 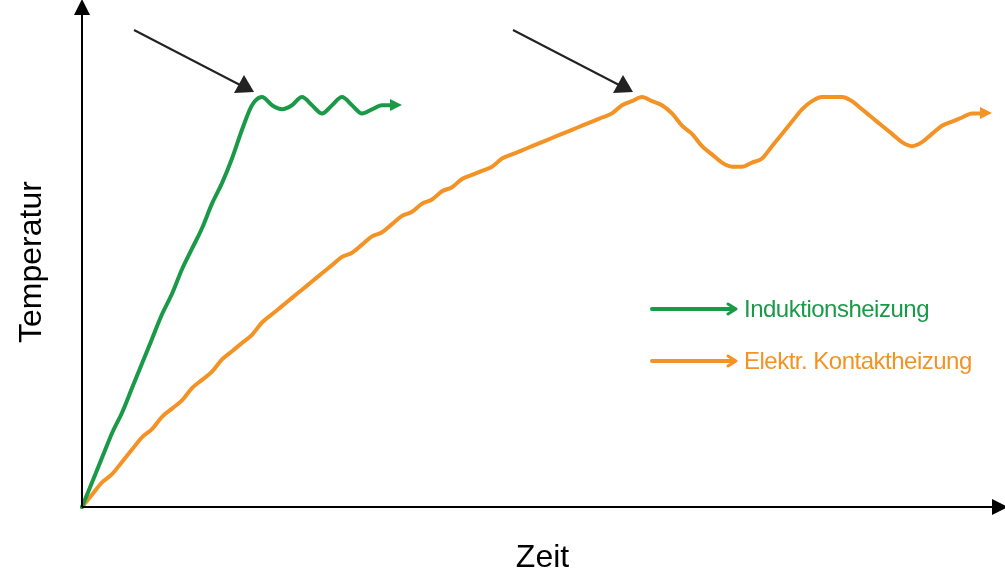 What do you see at coordinates (542, 556) in the screenshot?
I see `x-axis-title: Zeit` at bounding box center [542, 556].